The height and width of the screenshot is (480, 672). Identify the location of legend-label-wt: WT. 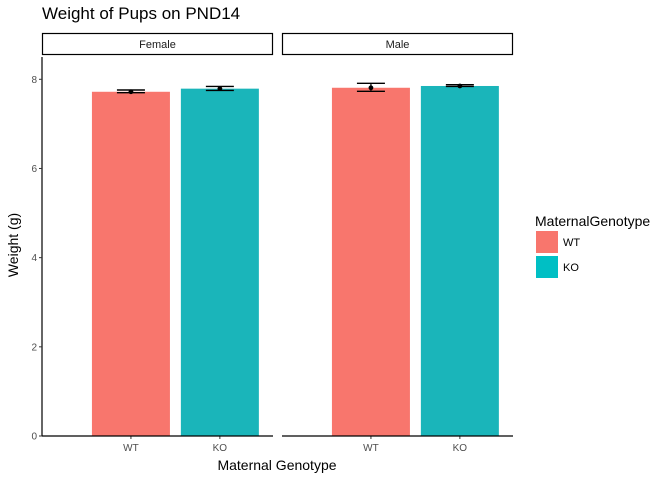
(571, 243).